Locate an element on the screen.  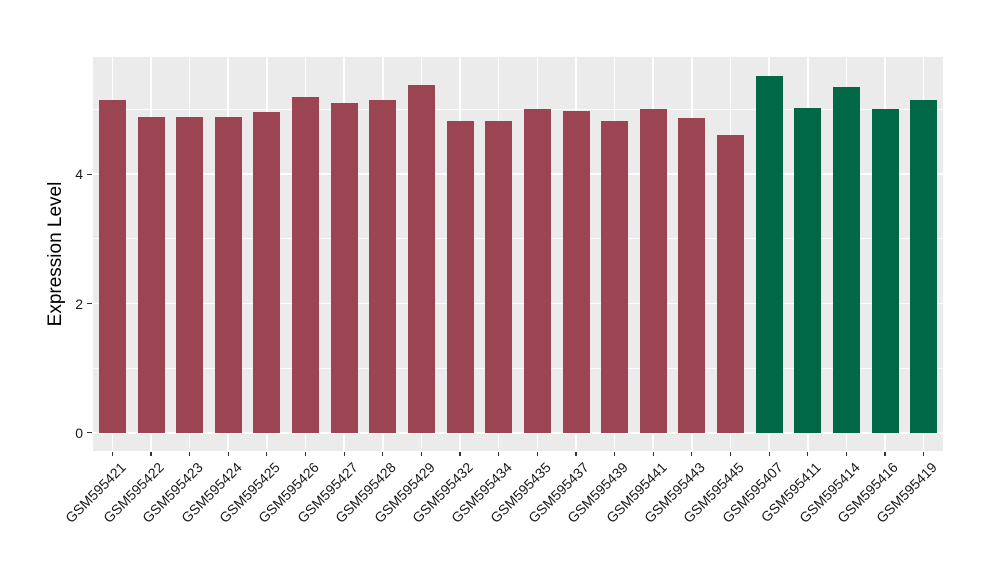
bar-GSM595419 is located at coordinates (924, 266).